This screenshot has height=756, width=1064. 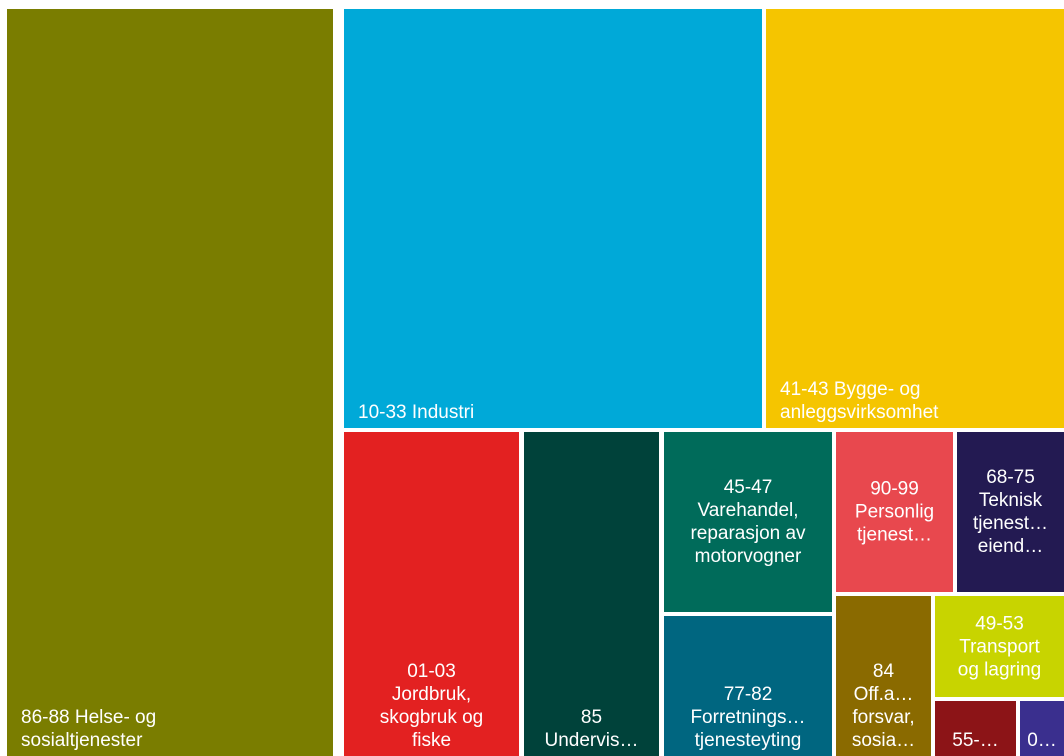 I want to click on treemap-tile: 49-53 Transport og lagring, so click(x=999, y=646).